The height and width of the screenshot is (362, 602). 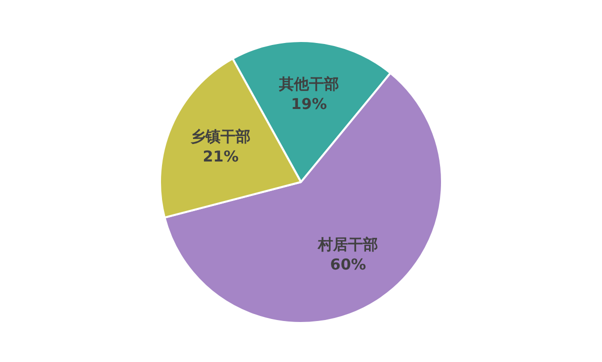 What do you see at coordinates (220, 156) in the screenshot?
I see `data-label: 21%` at bounding box center [220, 156].